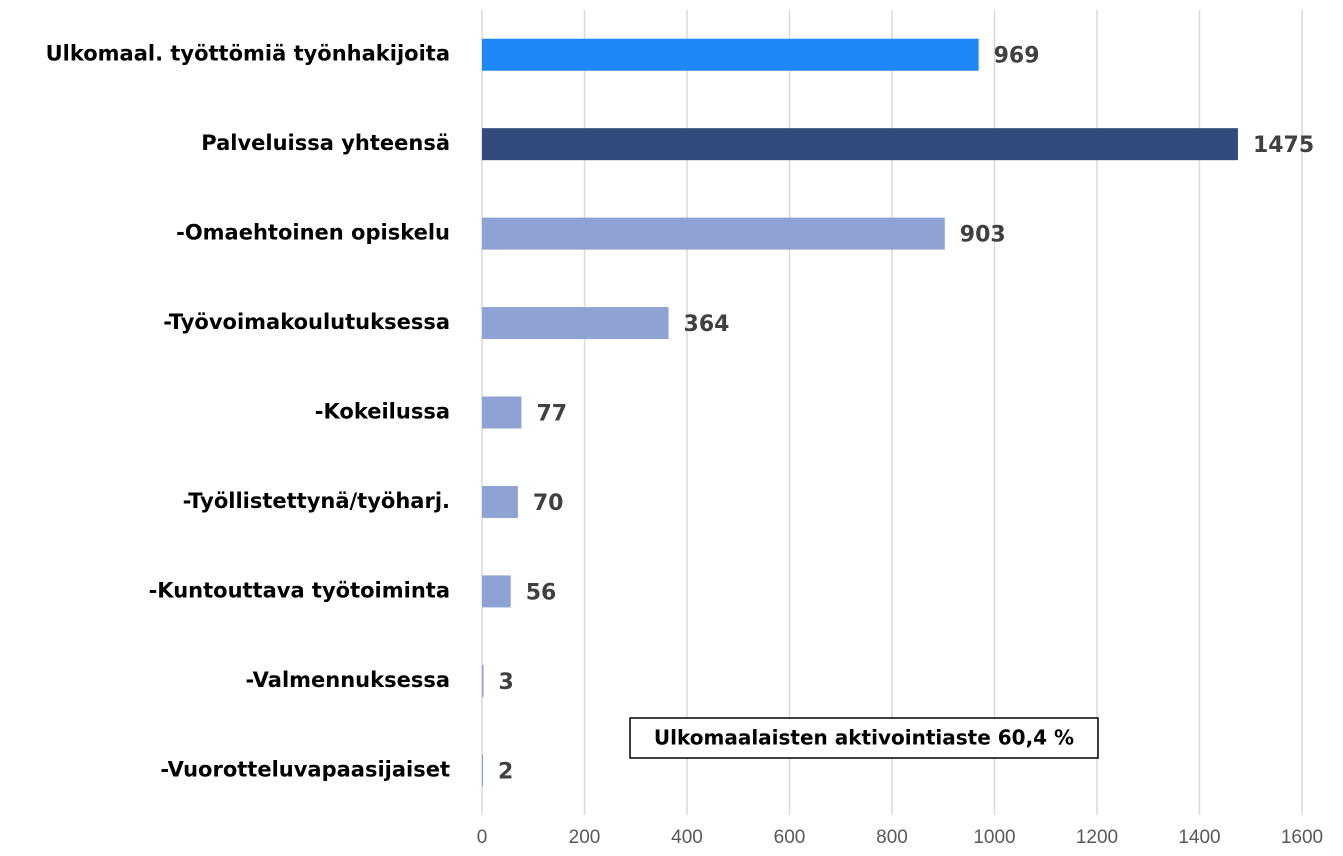 The height and width of the screenshot is (856, 1343). I want to click on y-tick-label: -Työvoimakoulutuksessa, so click(306, 322).